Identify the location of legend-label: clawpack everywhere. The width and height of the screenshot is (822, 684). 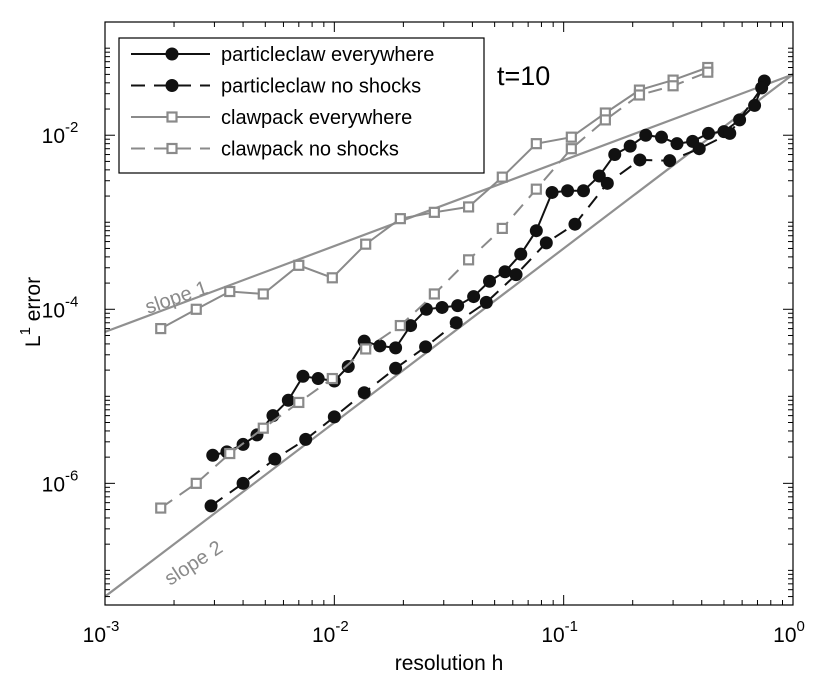
(316, 118).